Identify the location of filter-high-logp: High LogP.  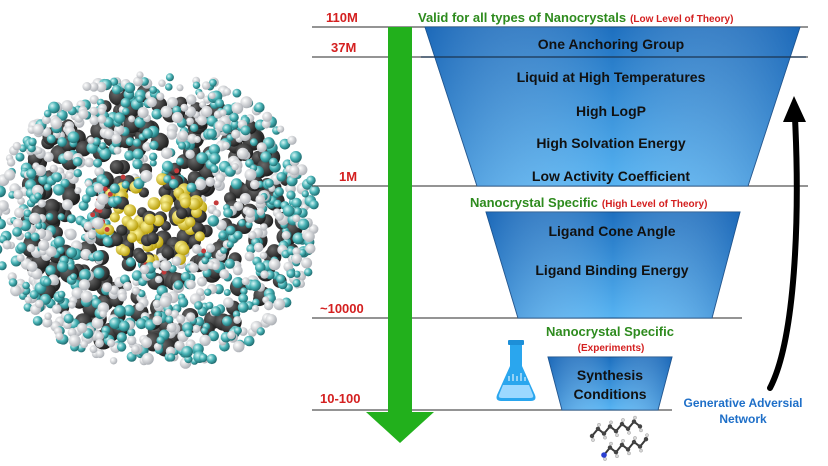
(611, 111).